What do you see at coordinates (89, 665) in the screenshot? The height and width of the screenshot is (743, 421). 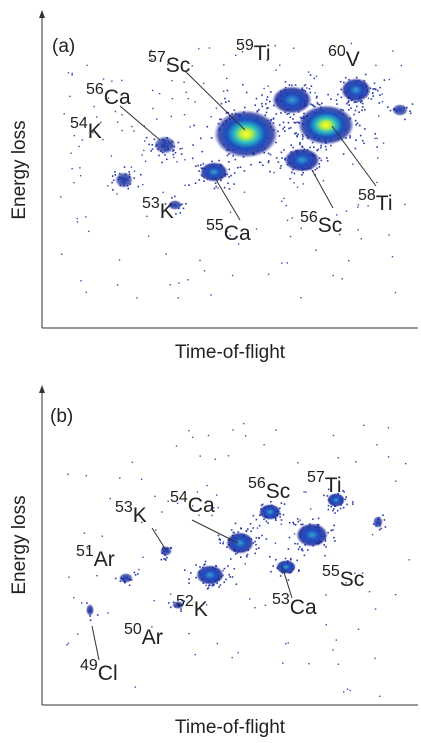 I see `mass-number: 49` at bounding box center [89, 665].